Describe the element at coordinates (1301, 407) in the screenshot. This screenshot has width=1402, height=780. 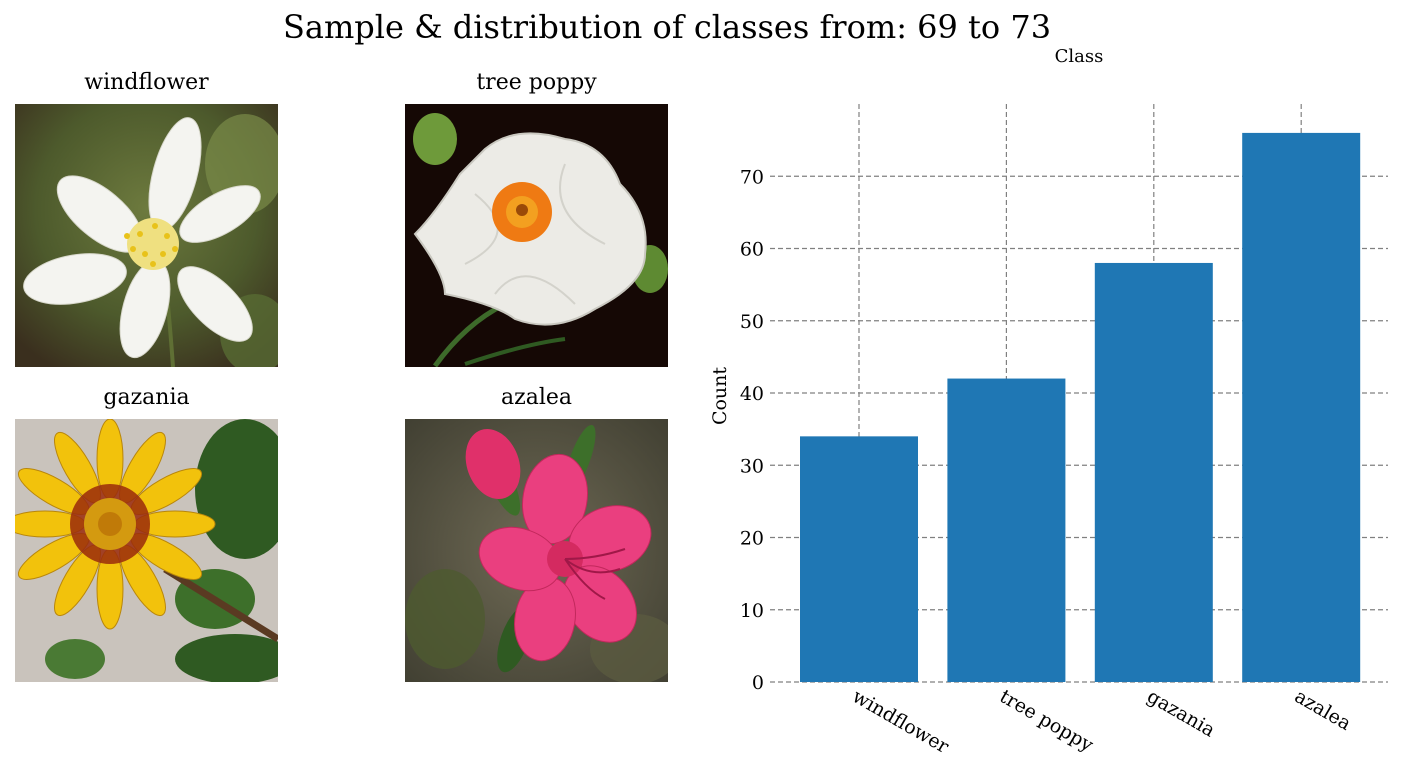
I see `bar-azalea` at that location.